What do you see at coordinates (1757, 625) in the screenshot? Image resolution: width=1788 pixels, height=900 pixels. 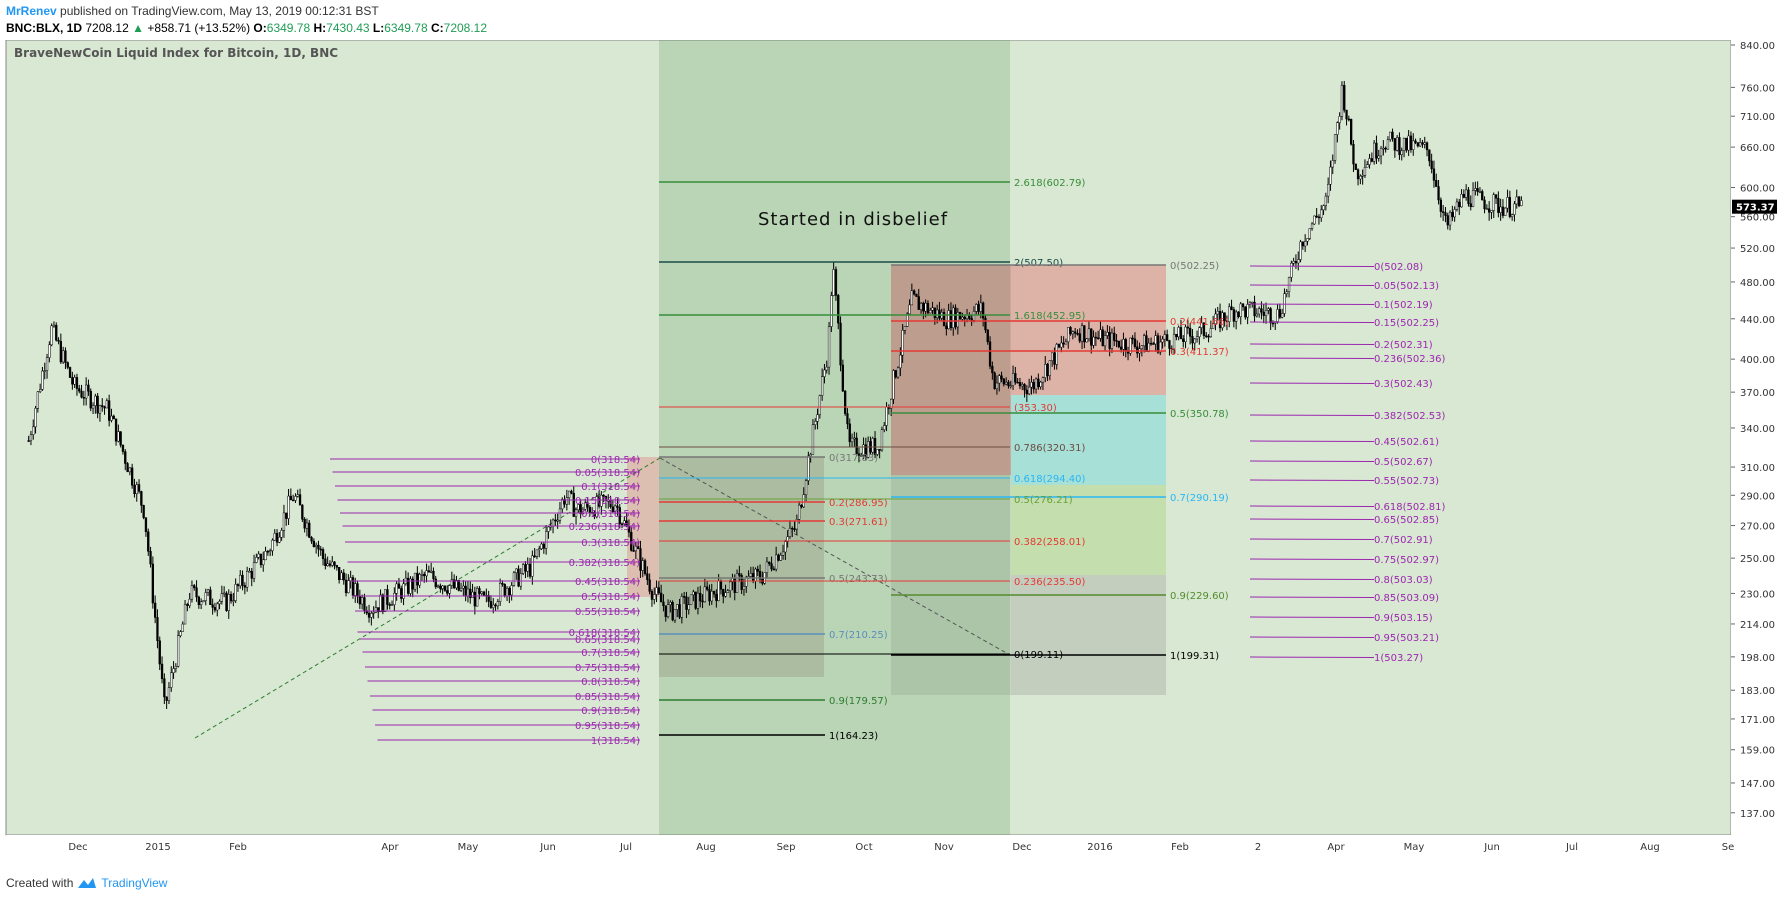 I see `y-tick-label: 214.00` at bounding box center [1757, 625].